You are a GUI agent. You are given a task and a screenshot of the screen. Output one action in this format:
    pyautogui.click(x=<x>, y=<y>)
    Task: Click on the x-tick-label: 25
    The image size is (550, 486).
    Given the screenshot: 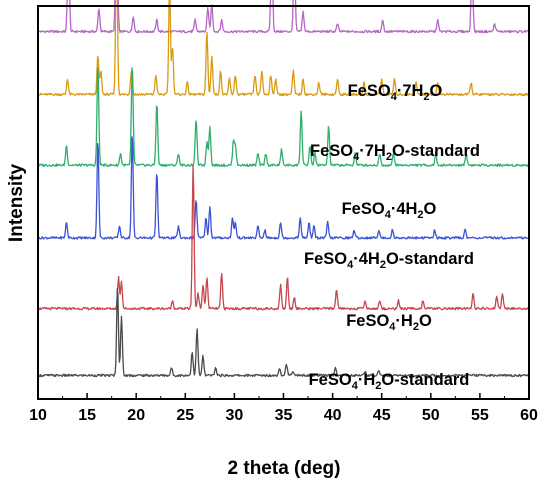 What is the action you would take?
    pyautogui.click(x=185, y=415)
    